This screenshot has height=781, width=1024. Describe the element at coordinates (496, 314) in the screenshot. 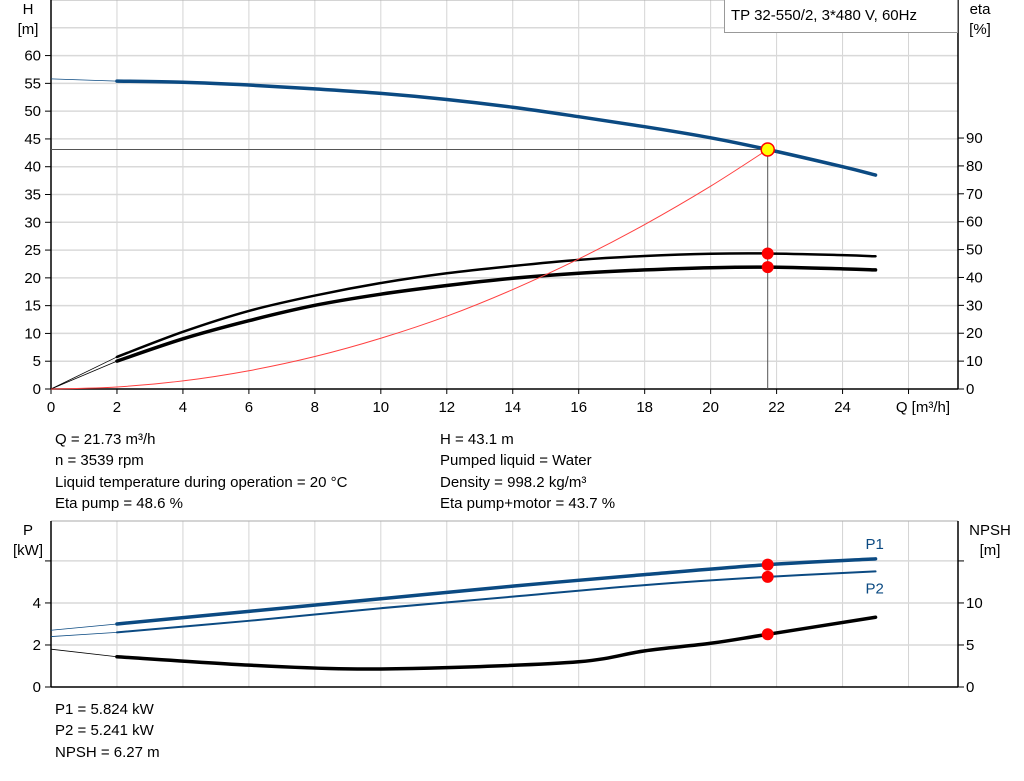

I see `series-line-eta_pump_motor` at that location.